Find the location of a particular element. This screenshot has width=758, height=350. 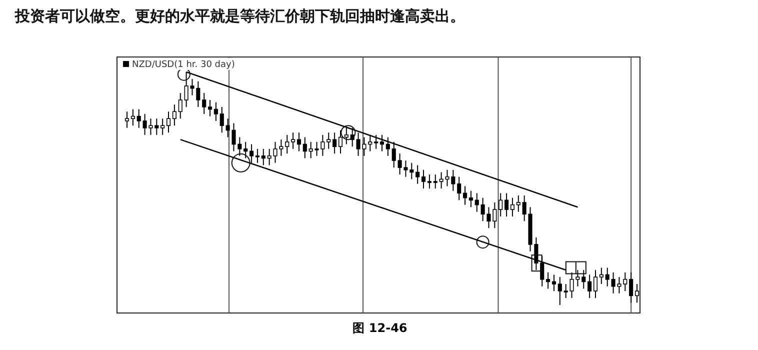

caption: 图 12-46 is located at coordinates (380, 328).